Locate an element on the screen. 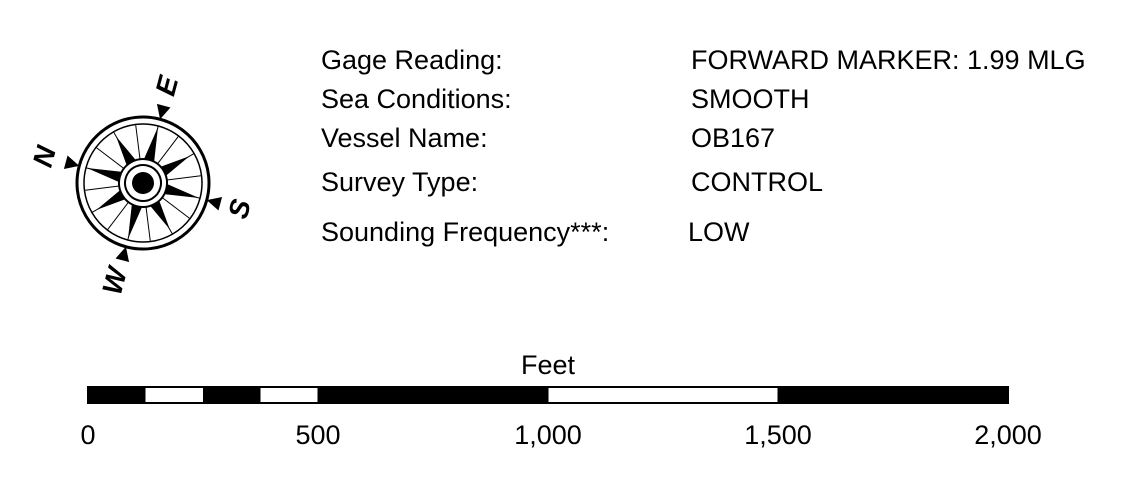  compass-rose: N E S W is located at coordinates (142, 185).